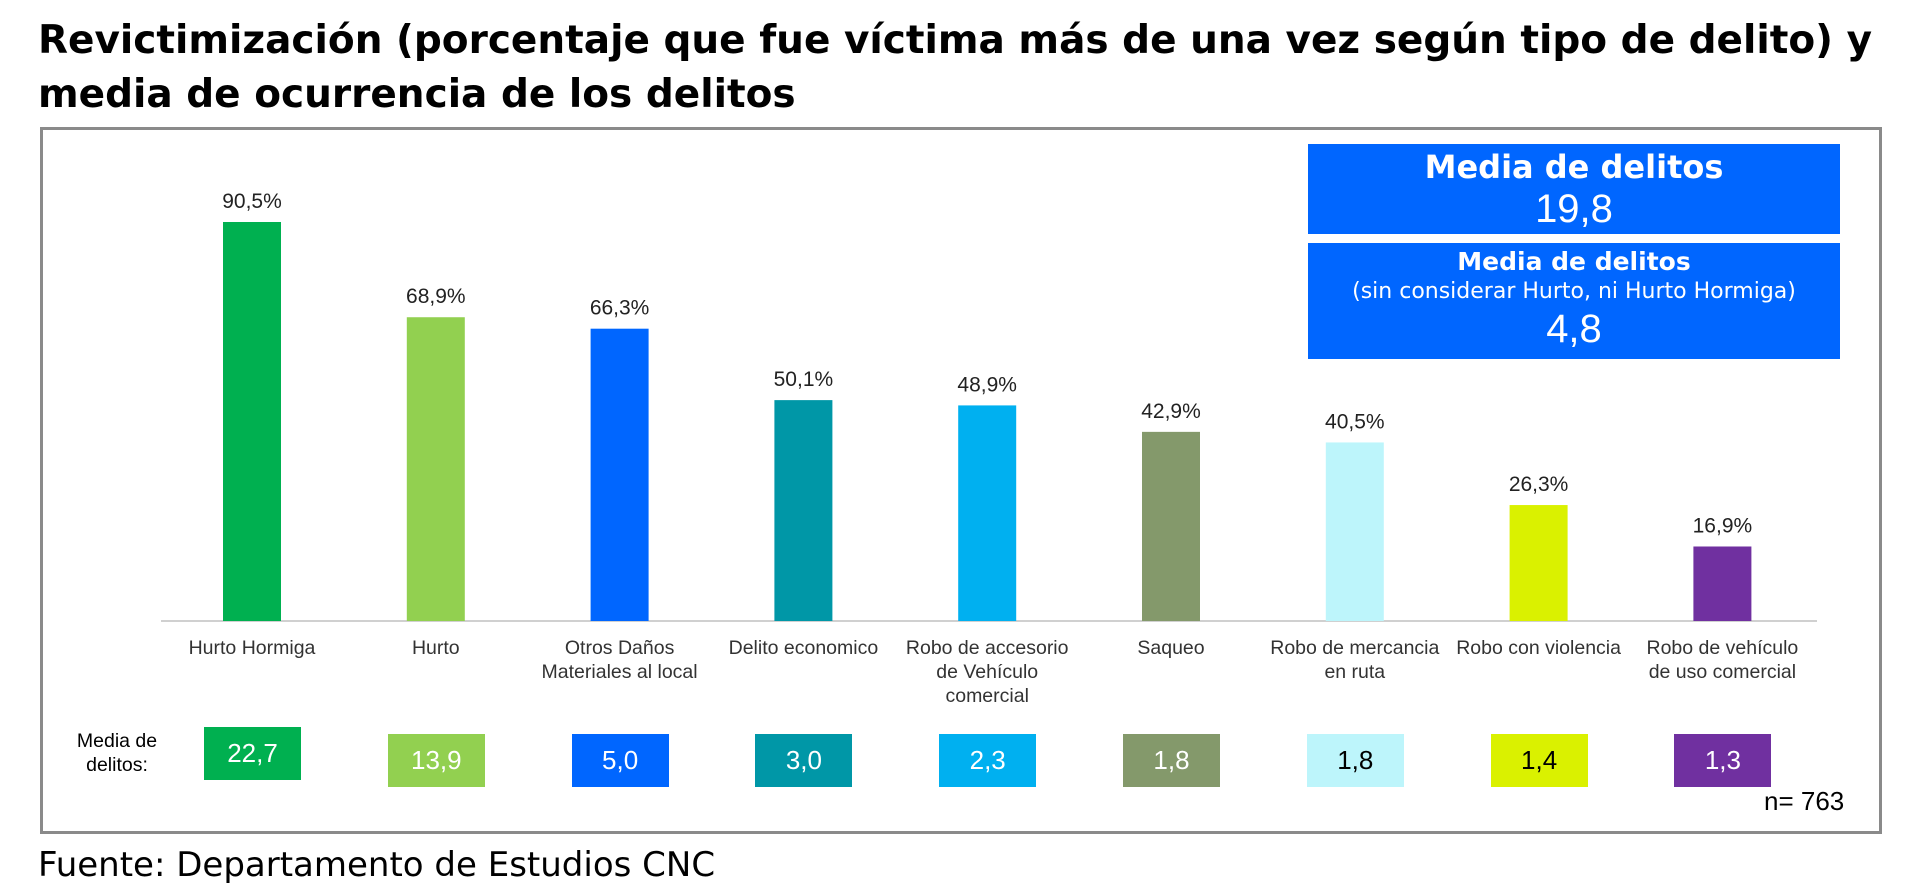  Describe the element at coordinates (1539, 484) in the screenshot. I see `bar-value-label: 26,3%` at that location.